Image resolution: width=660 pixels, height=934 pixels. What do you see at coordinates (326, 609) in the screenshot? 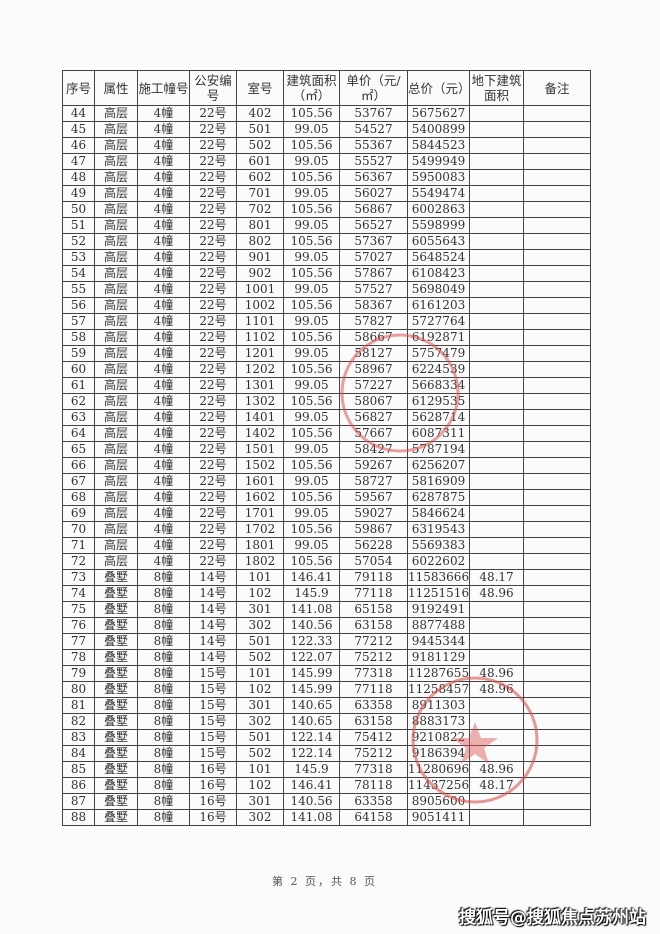
I see `table-row: 75 叠墅 8幢 14号 301 141.08 65158 9192491` at bounding box center [326, 609].